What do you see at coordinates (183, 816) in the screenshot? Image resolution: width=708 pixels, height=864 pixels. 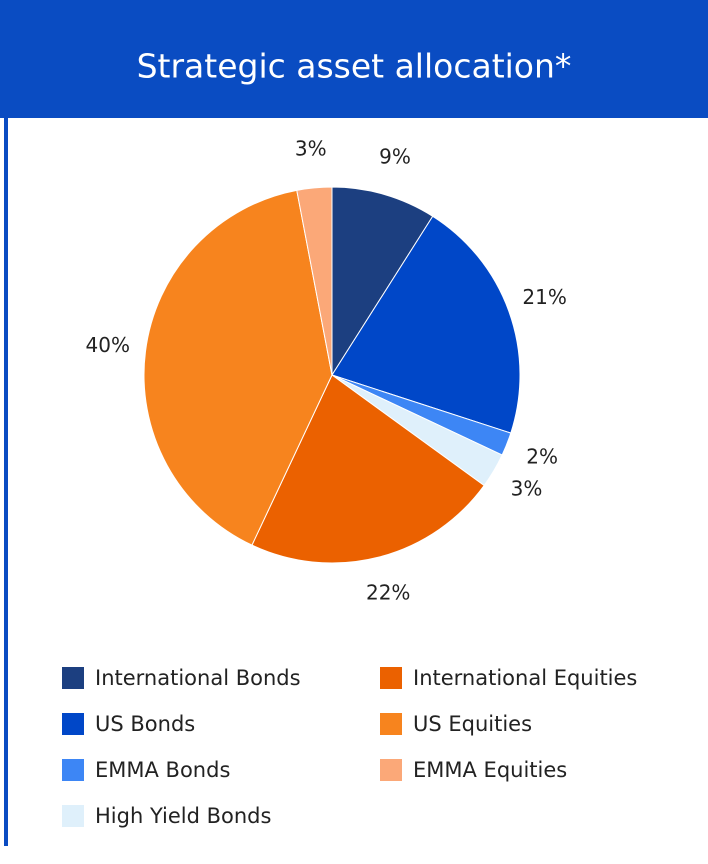 I see `legend-label: High Yield Bonds` at bounding box center [183, 816].